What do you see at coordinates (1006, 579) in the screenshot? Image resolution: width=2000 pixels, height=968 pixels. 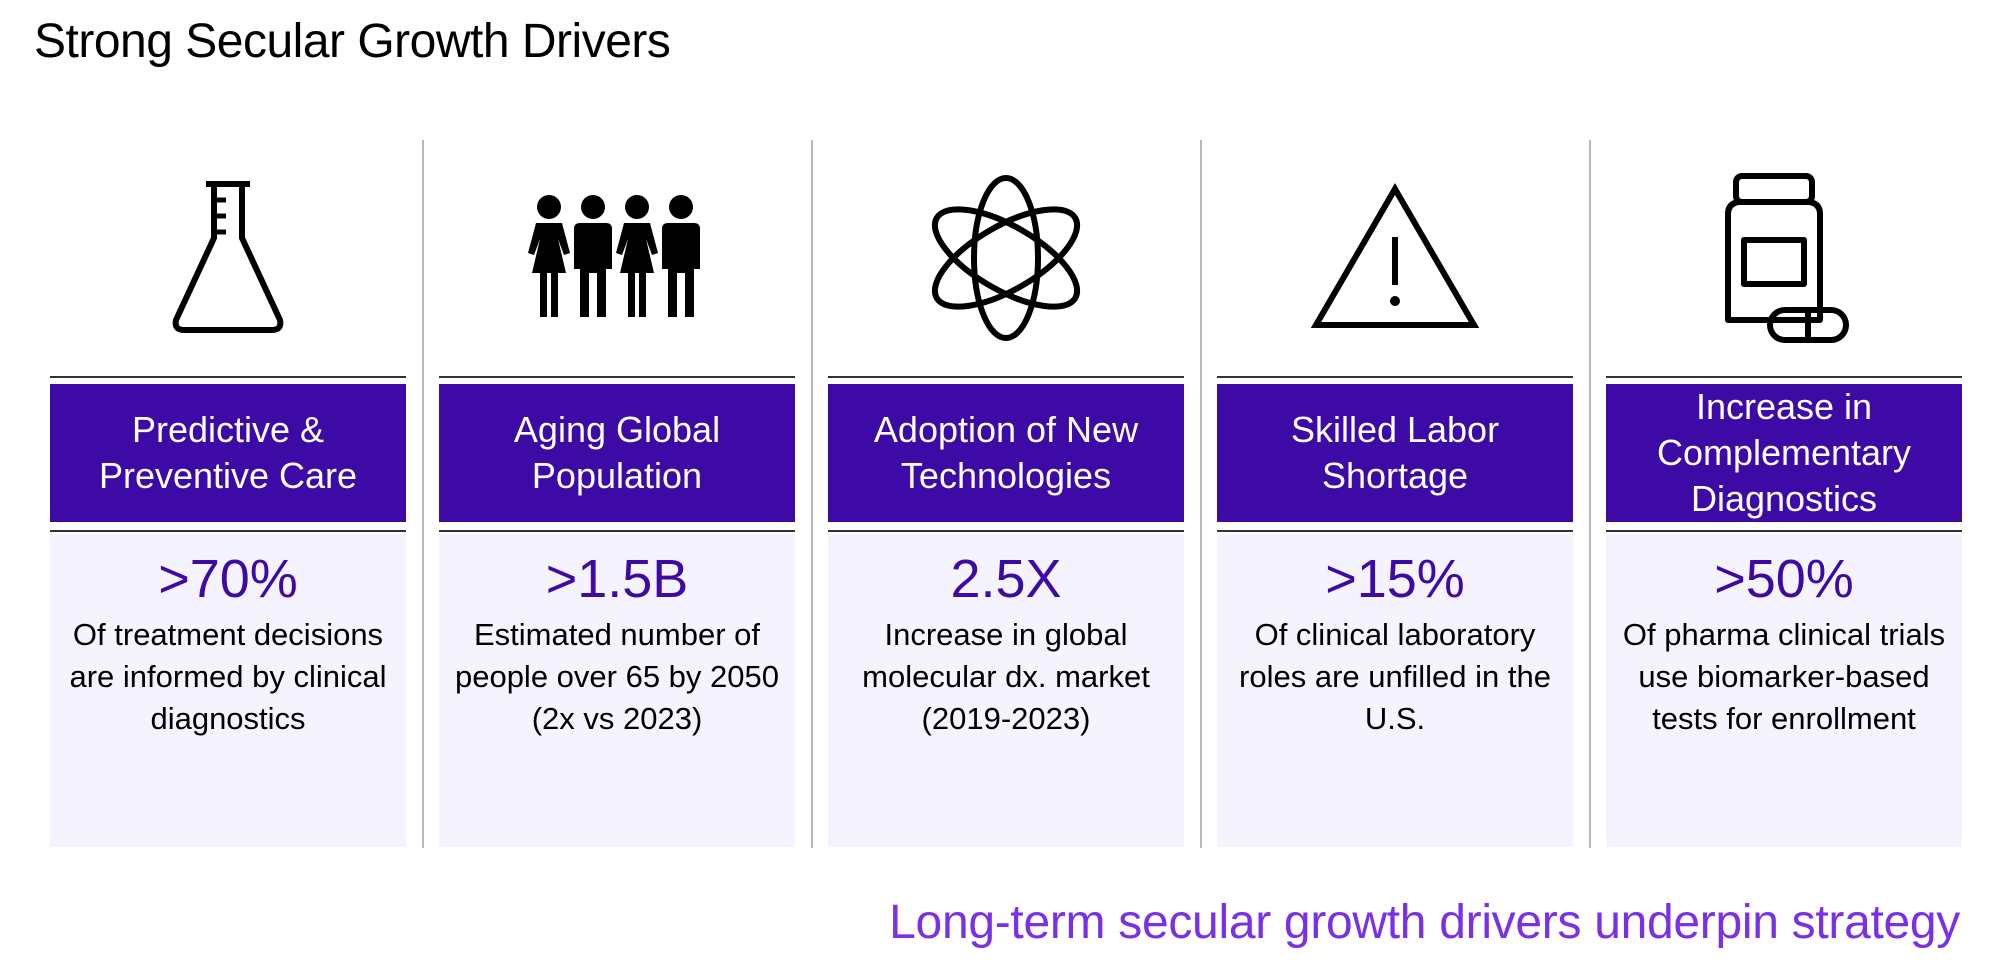 I see `driver-stat: 2.5X` at bounding box center [1006, 579].